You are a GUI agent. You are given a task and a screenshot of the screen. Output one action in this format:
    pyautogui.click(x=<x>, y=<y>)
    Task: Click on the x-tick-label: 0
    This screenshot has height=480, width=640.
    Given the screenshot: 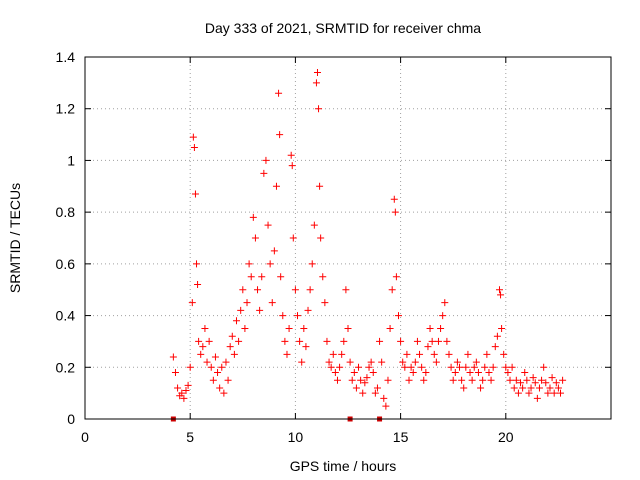 What is the action you would take?
    pyautogui.click(x=85, y=437)
    